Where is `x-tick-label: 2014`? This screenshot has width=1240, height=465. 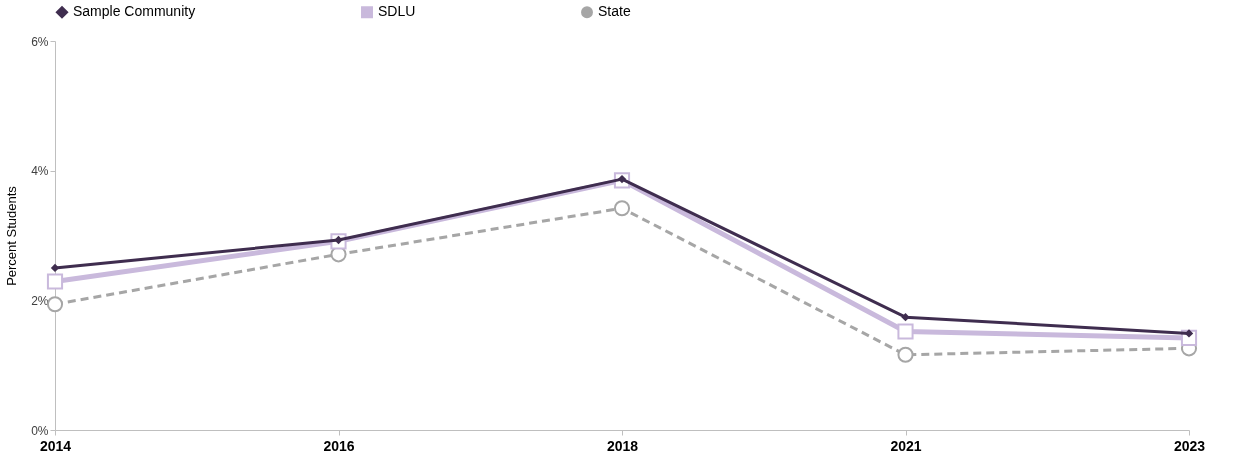 x-tick-label: 2014 is located at coordinates (55, 445).